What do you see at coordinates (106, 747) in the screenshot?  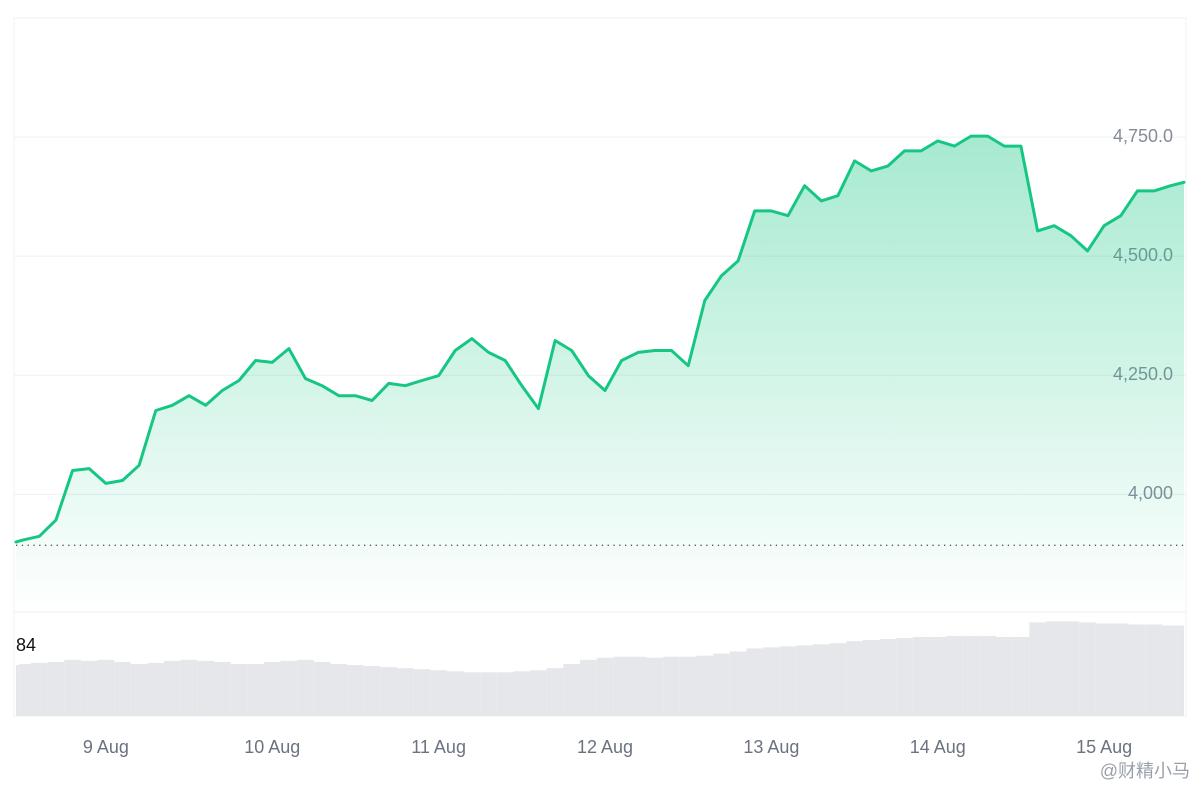 I see `x-tick-label: 9 Aug` at bounding box center [106, 747].